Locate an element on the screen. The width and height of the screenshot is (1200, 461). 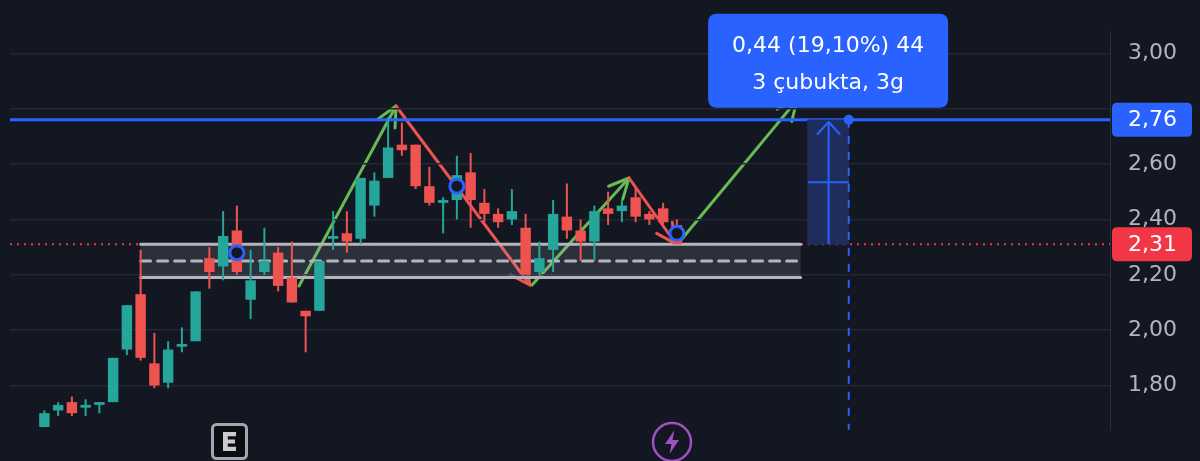
y-tick-label: 2,60 is located at coordinates (1152, 162).